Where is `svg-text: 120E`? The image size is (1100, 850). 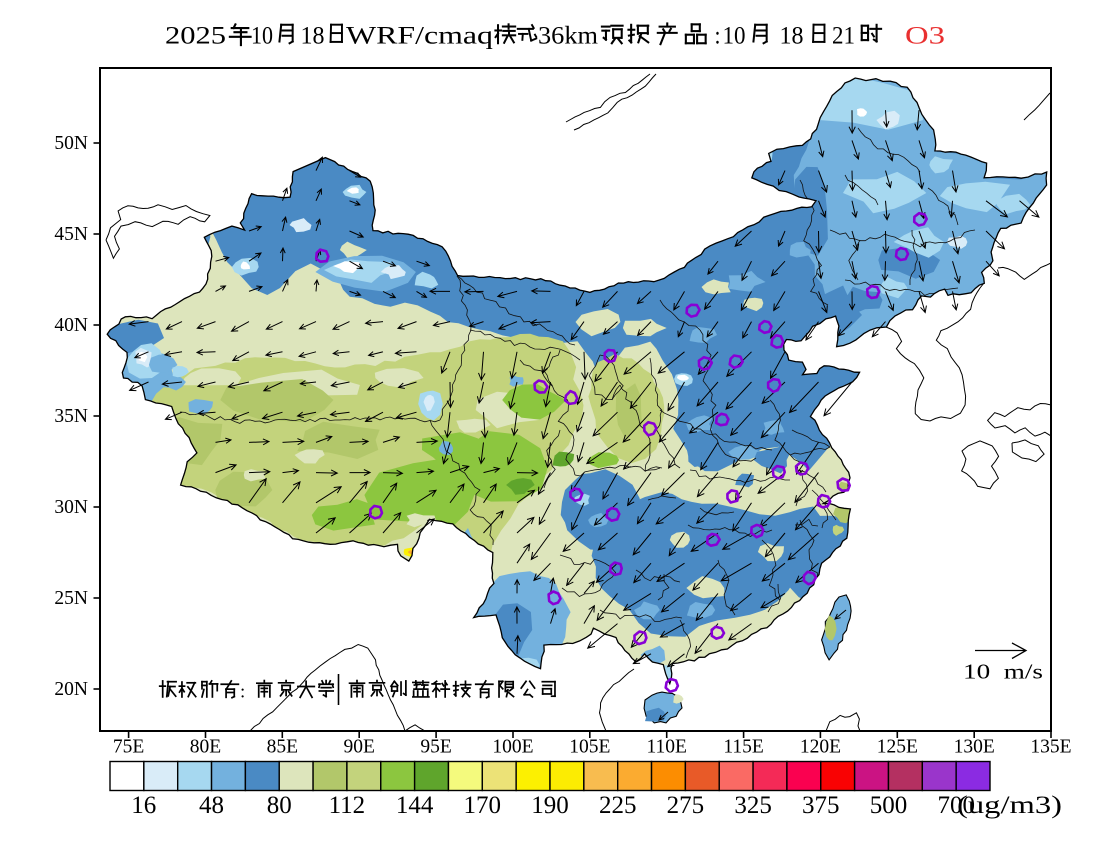
svg-text: 120E is located at coordinates (820, 747).